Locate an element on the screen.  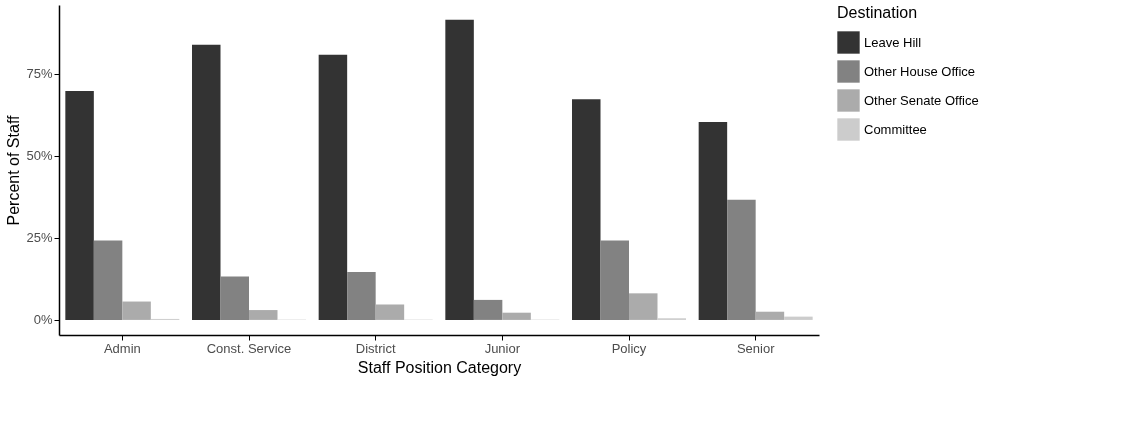
y-tick-label: 75% is located at coordinates (39, 74).